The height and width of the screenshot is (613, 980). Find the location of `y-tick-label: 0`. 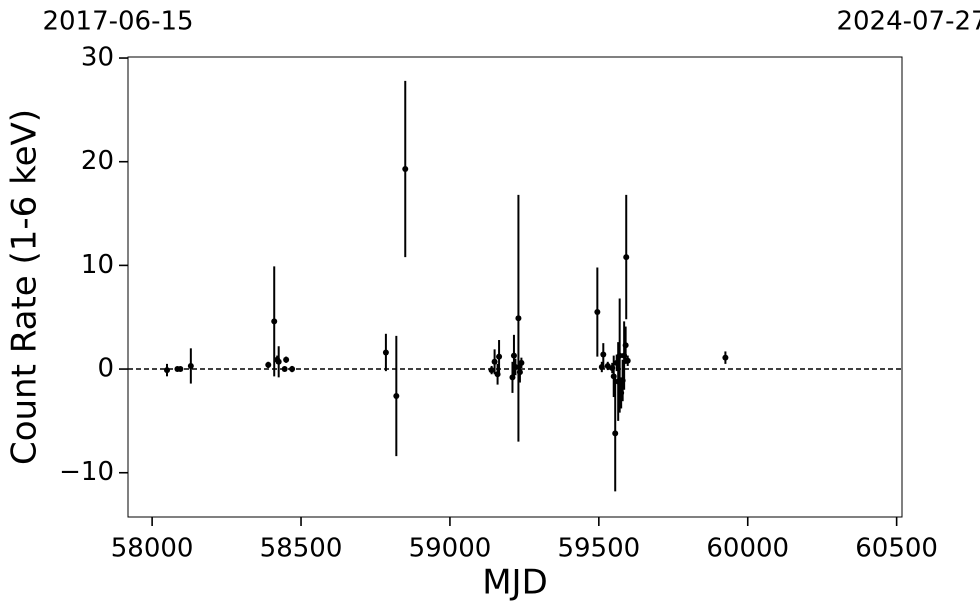

y-tick-label: 0 is located at coordinates (105, 369).